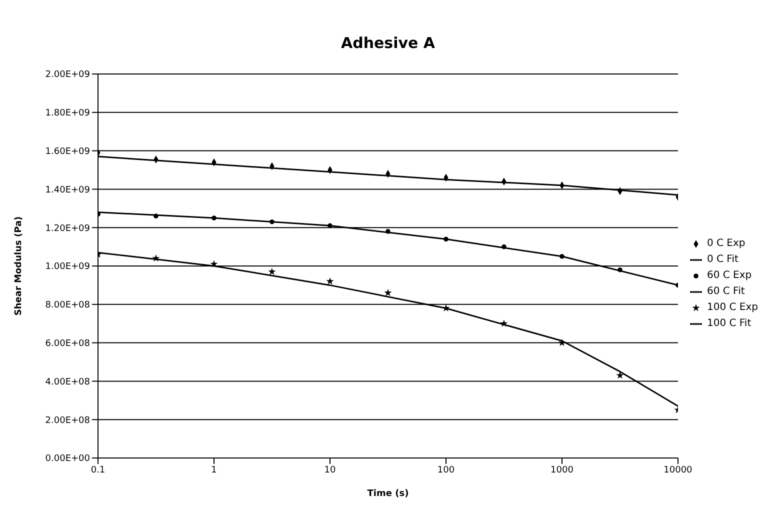 The image size is (775, 518). What do you see at coordinates (330, 470) in the screenshot?
I see `x-tick-label: 10` at bounding box center [330, 470].